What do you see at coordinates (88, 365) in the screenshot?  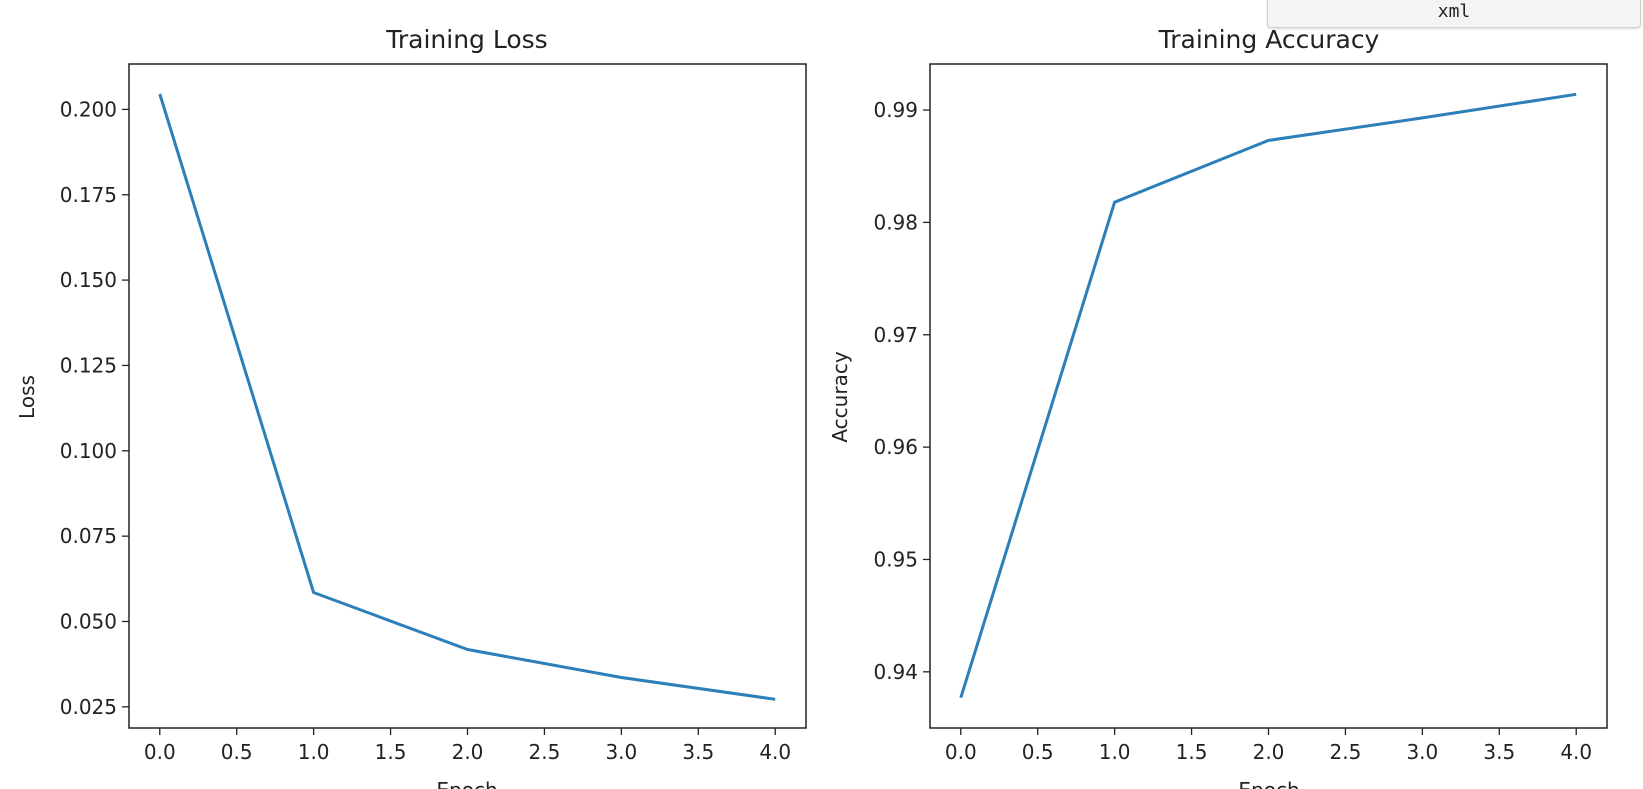 I see `loss-y-tick-label: 0.125` at bounding box center [88, 365].